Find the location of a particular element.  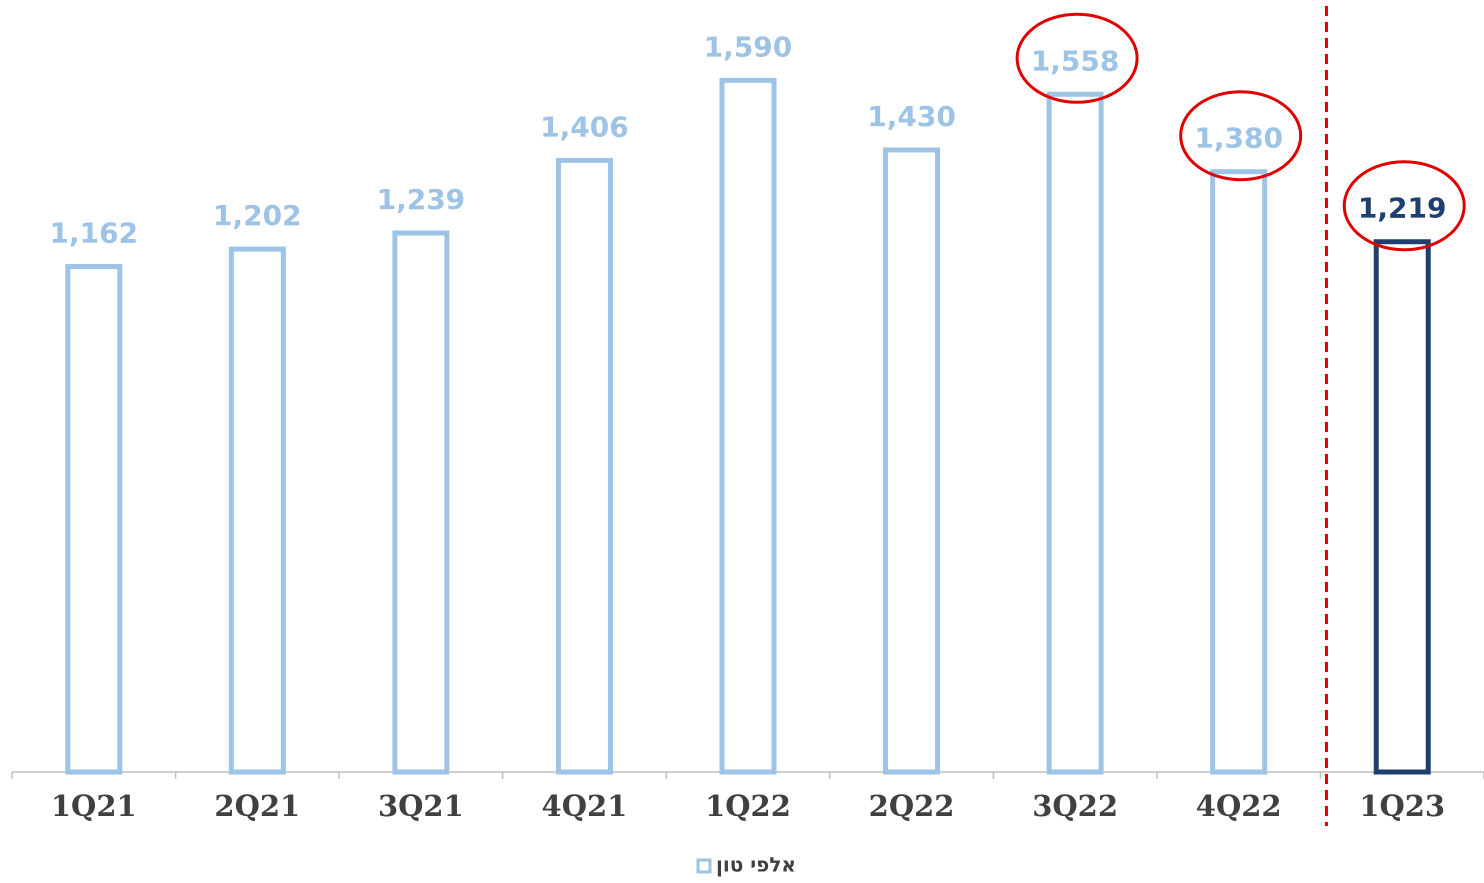

x-tick-label: 2Q22 is located at coordinates (912, 806).